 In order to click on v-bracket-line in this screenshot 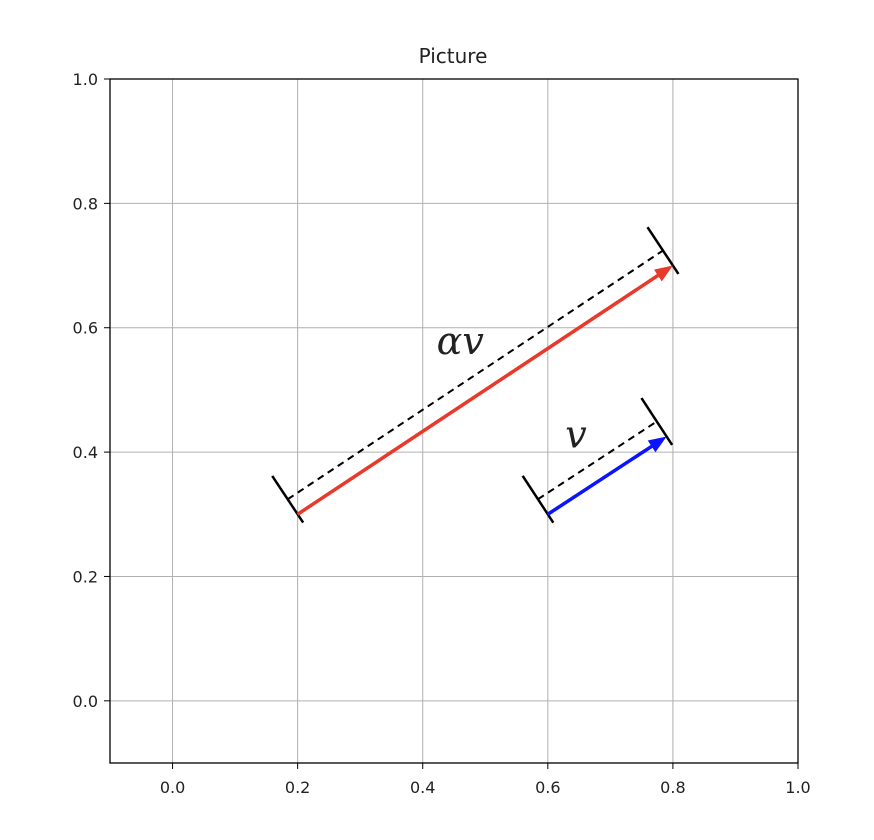, I will do `click(597, 460)`.